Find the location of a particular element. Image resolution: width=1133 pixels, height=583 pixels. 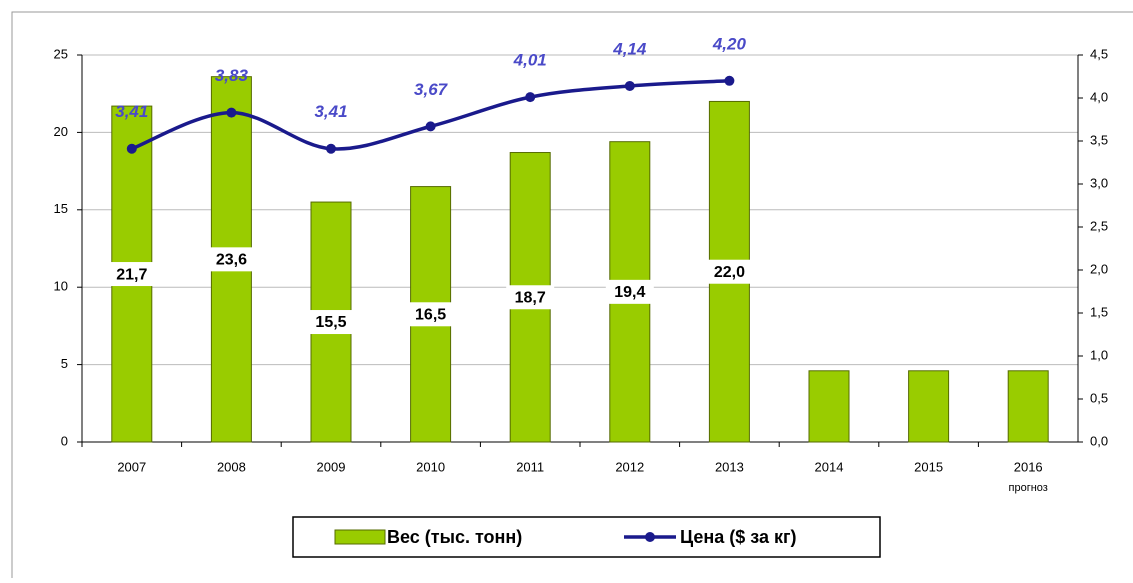

x-tick-label: 2008 is located at coordinates (231, 466).